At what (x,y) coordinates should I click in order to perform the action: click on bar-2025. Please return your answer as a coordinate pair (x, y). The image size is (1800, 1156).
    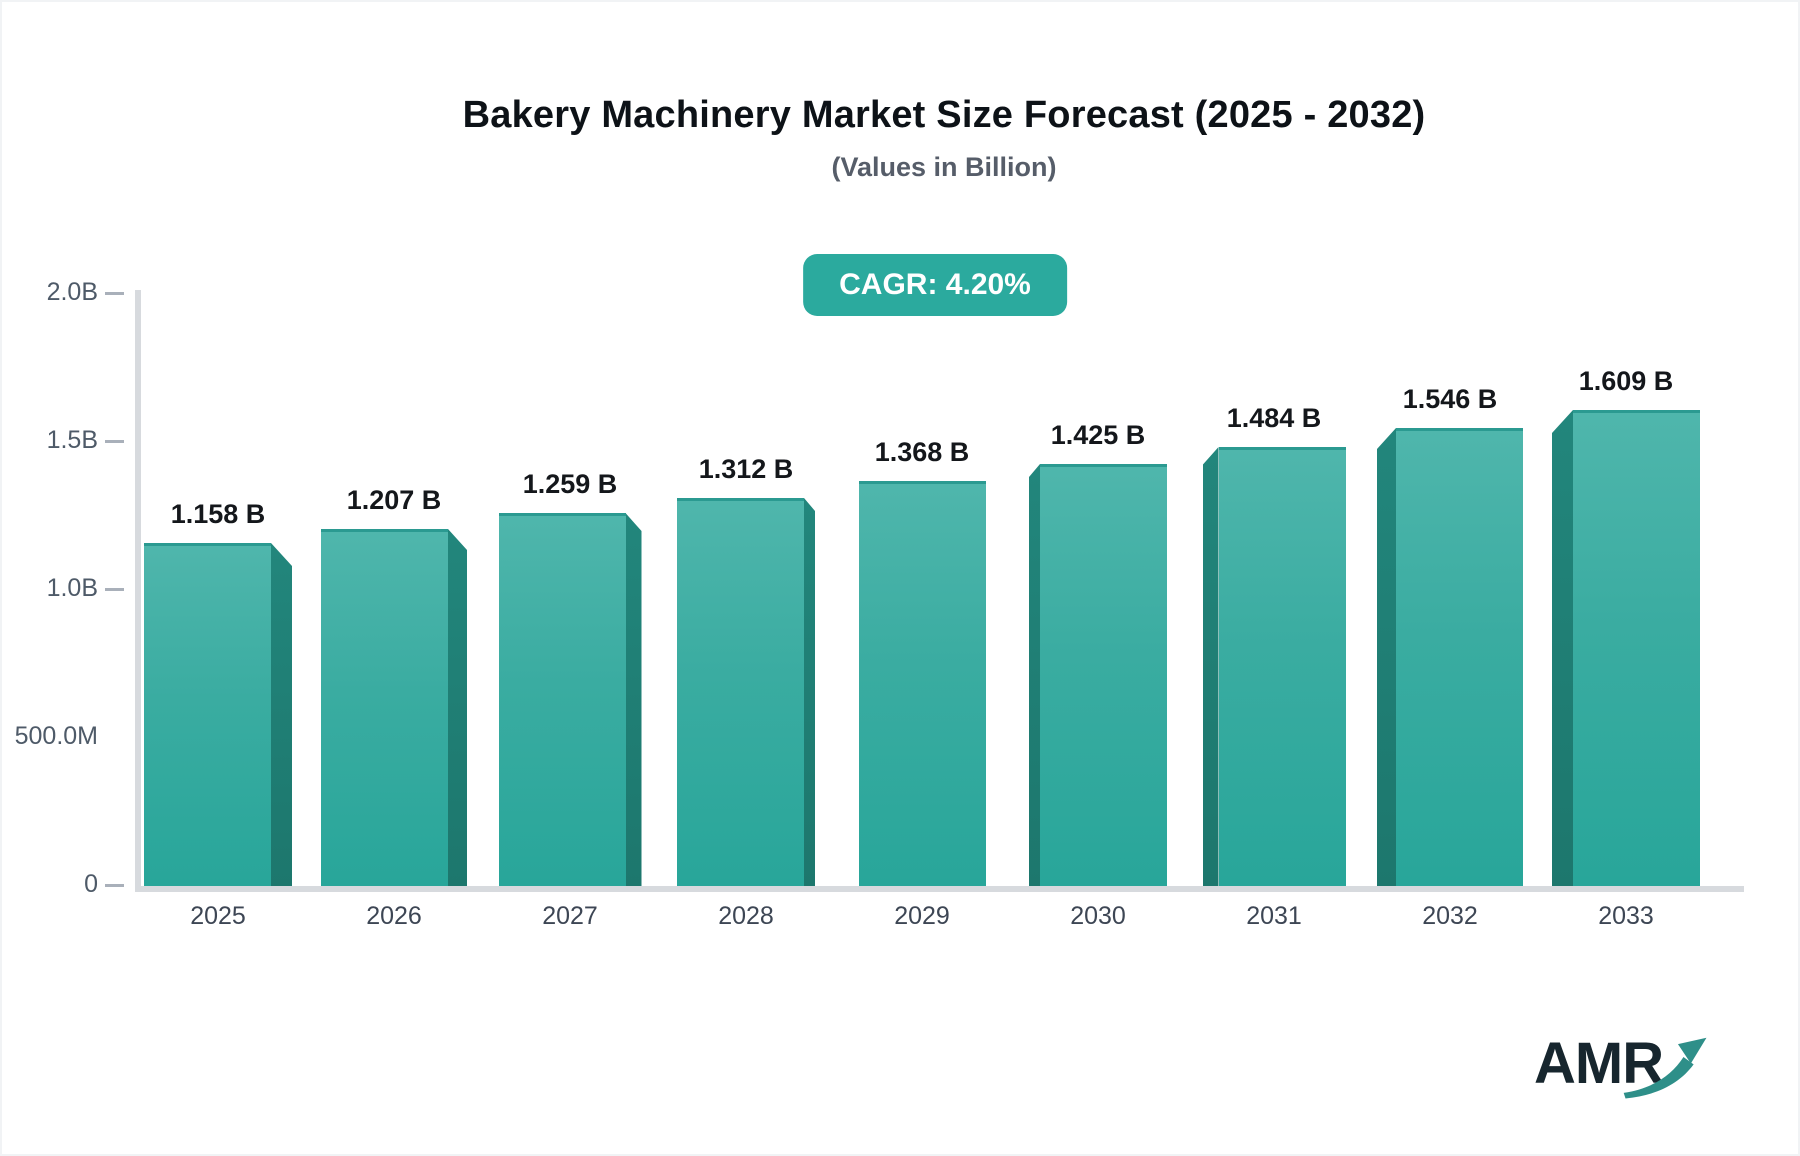
    Looking at the image, I should click on (218, 714).